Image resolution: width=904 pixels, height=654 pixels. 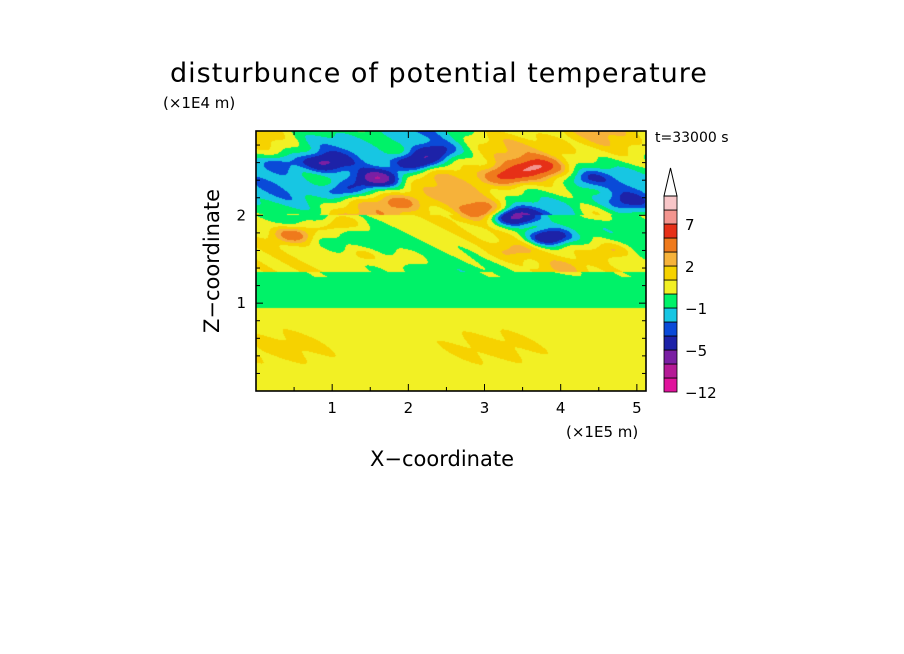 I want to click on chart-title: disturbunce of potential temperature, so click(x=439, y=73).